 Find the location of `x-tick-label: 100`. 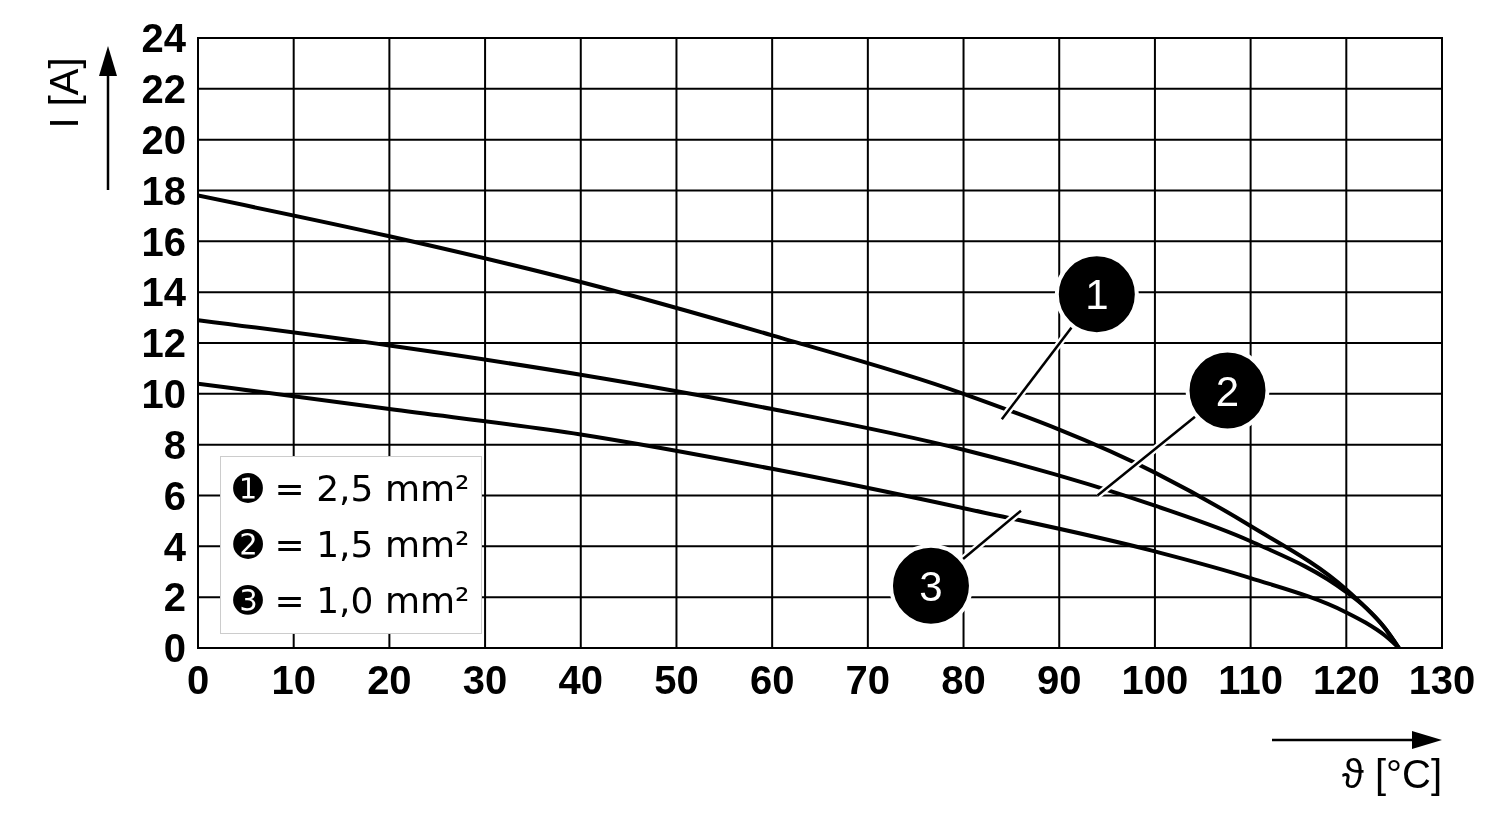

x-tick-label: 100 is located at coordinates (1155, 680).